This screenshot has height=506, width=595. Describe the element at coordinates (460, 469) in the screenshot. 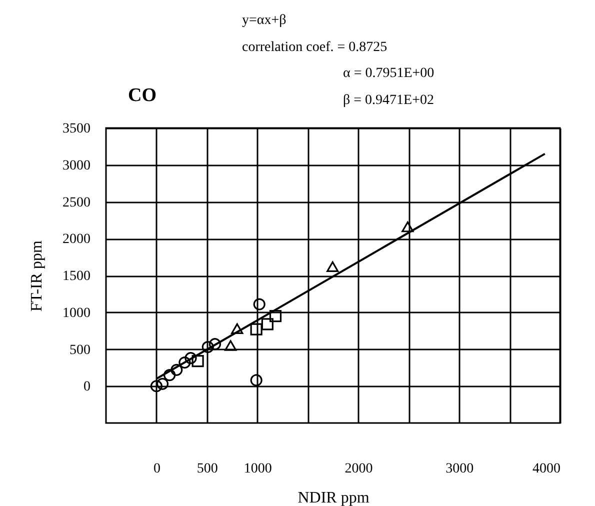

I see `x-tick-label: 3000` at that location.